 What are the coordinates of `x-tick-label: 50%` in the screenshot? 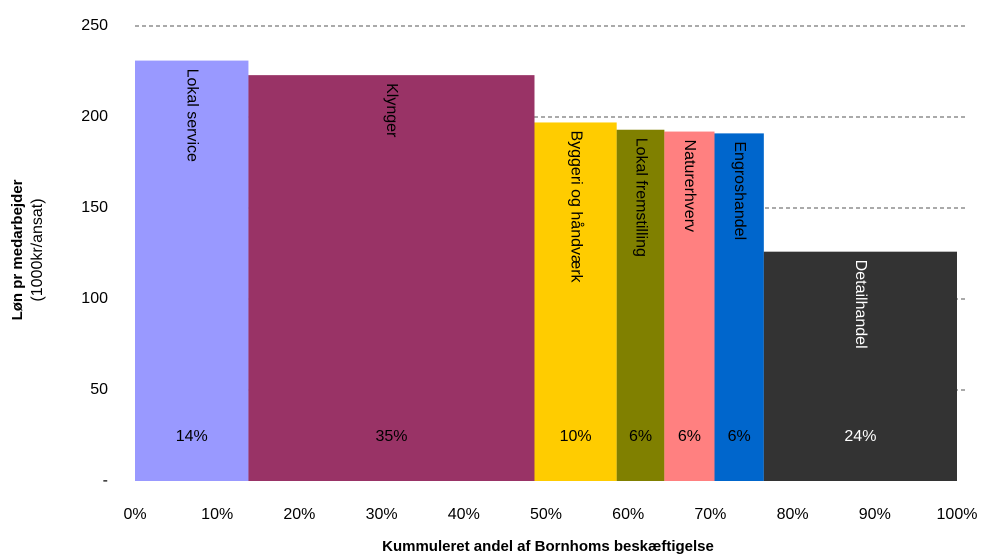 It's located at (546, 514).